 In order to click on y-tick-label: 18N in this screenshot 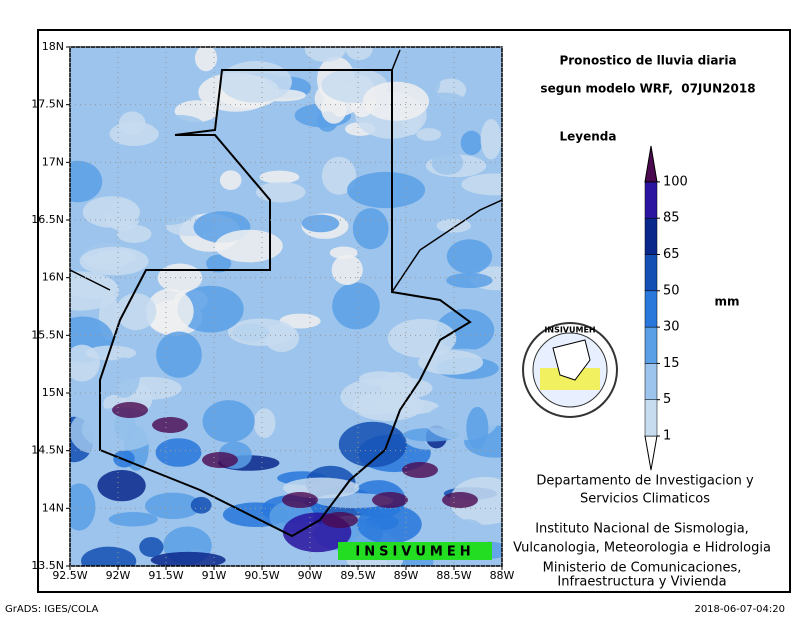, I will do `click(53, 46)`.